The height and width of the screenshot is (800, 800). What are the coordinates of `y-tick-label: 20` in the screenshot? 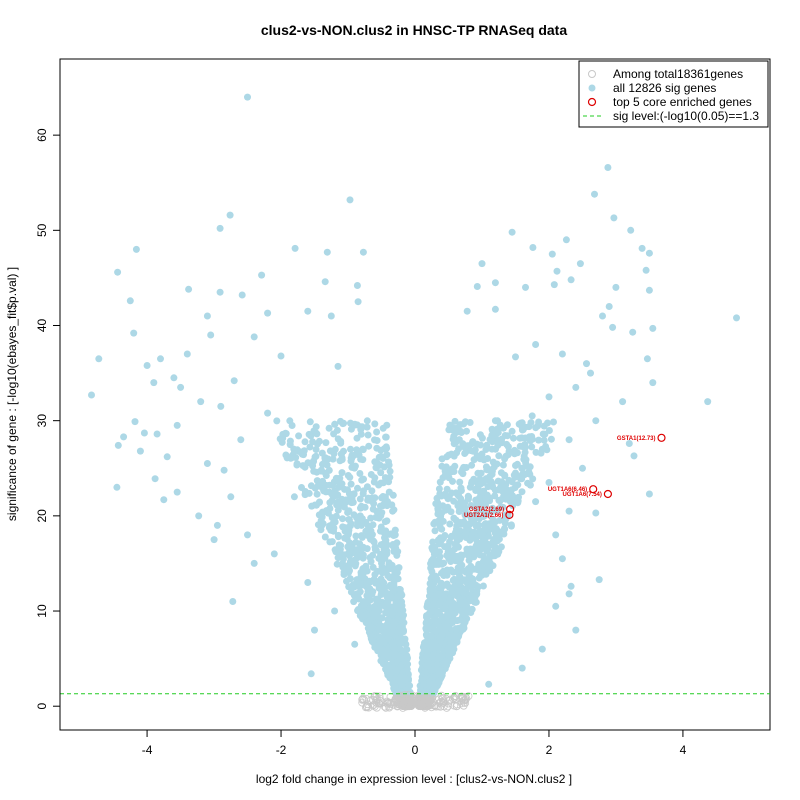 It's located at (42, 516).